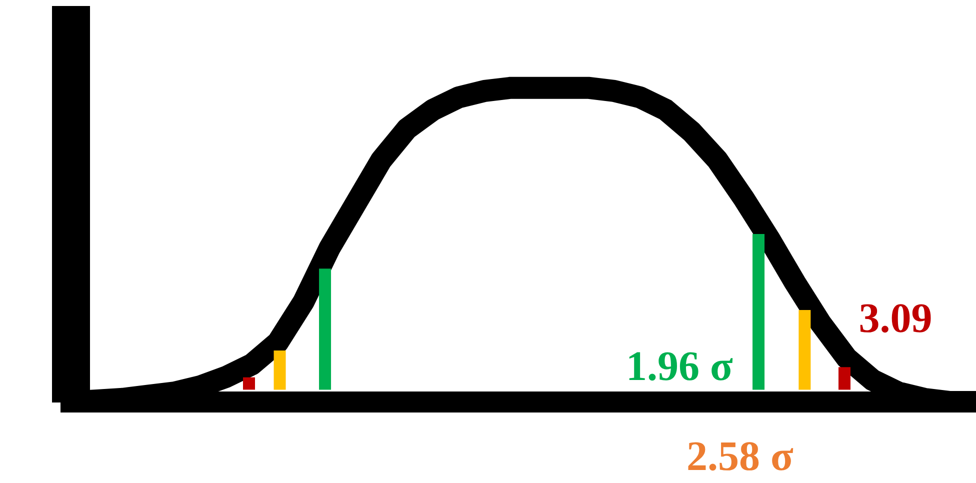 This screenshot has height=483, width=976. Describe the element at coordinates (740, 457) in the screenshot. I see `text: 2.58 σ` at that location.